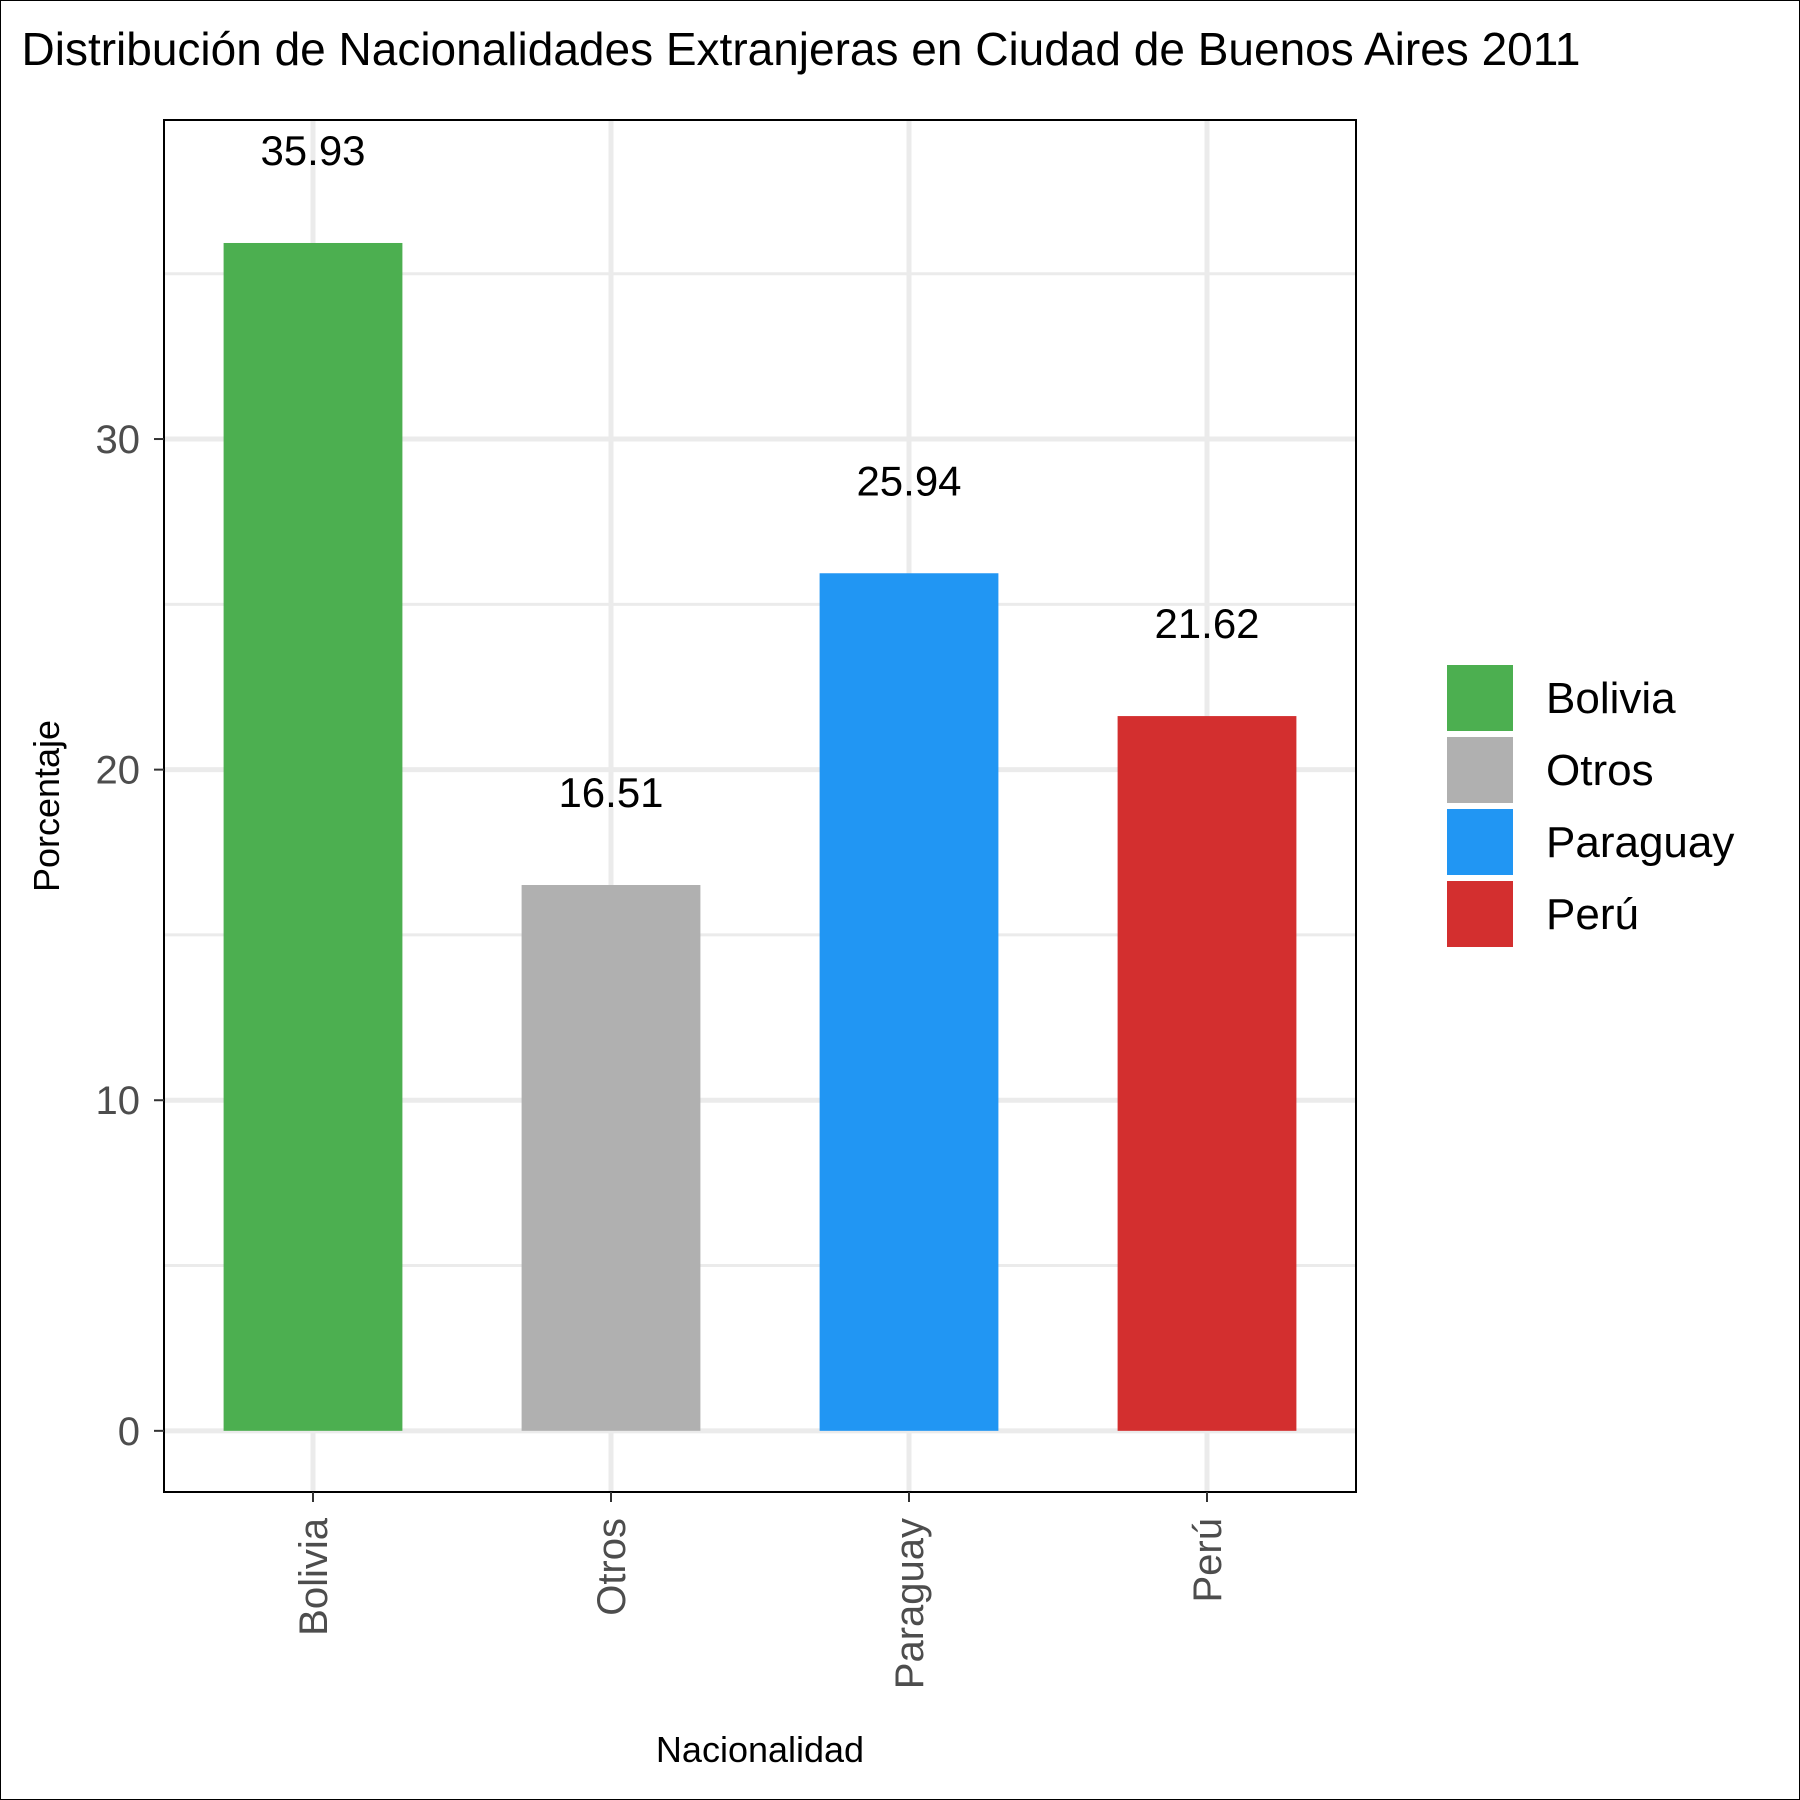 The height and width of the screenshot is (1800, 1800). What do you see at coordinates (1480, 770) in the screenshot?
I see `legend-key-otros` at bounding box center [1480, 770].